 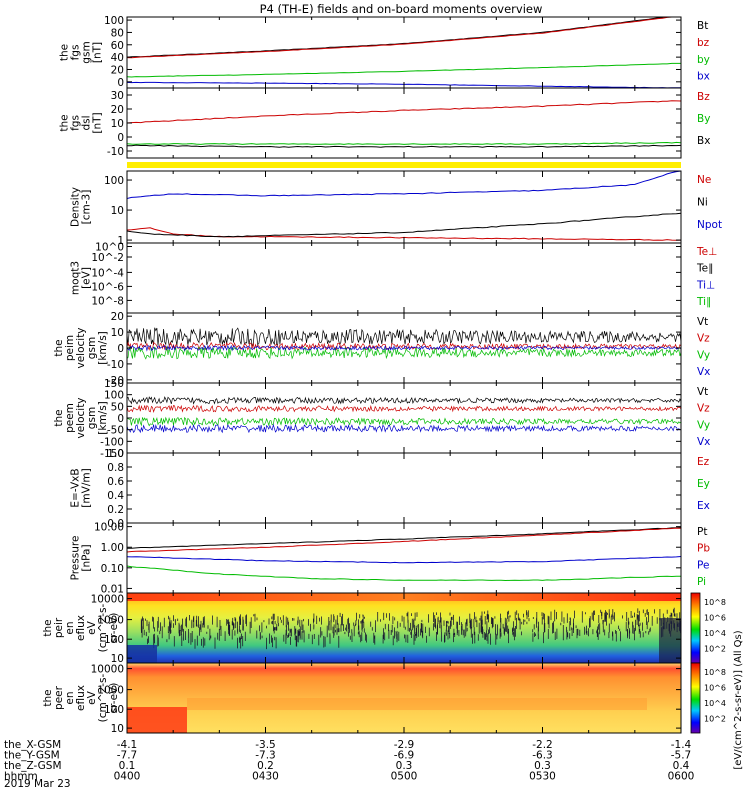 I want to click on peir-dark-band, so click(x=410, y=628).